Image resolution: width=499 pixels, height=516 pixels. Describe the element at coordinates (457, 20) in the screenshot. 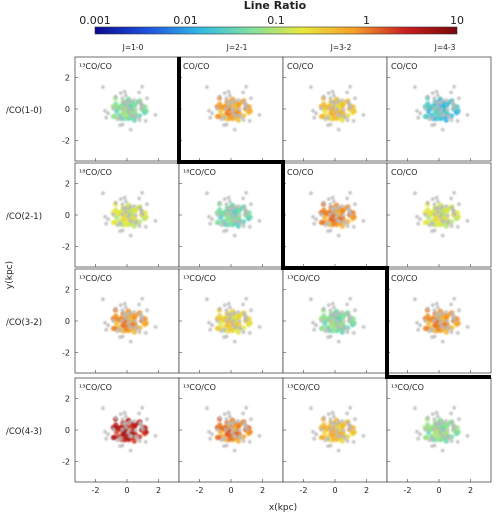

I see `colorbar-tick-label: 10` at that location.